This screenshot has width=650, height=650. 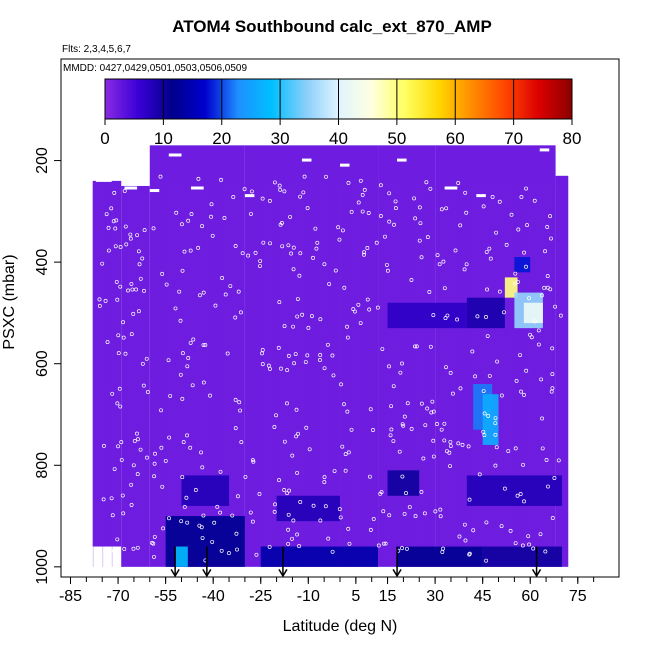 What do you see at coordinates (47, 366) in the screenshot?
I see `y-axis: 200 400 600 800 1000` at bounding box center [47, 366].